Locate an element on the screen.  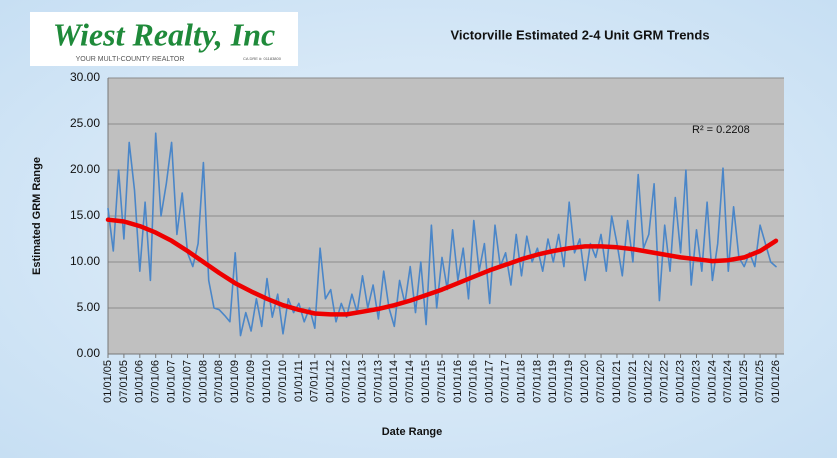
x-tick-label: 01/01/08 is located at coordinates (203, 381).